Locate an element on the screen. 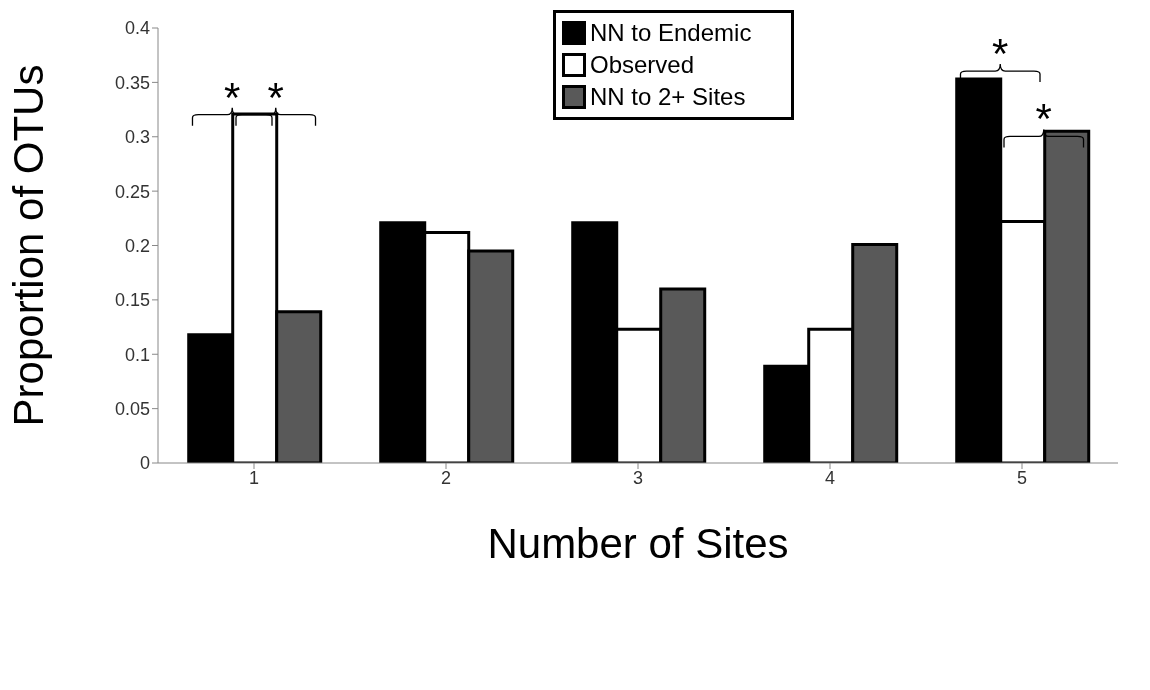 The width and height of the screenshot is (1150, 690). x-tick-label: 5 is located at coordinates (1022, 477).